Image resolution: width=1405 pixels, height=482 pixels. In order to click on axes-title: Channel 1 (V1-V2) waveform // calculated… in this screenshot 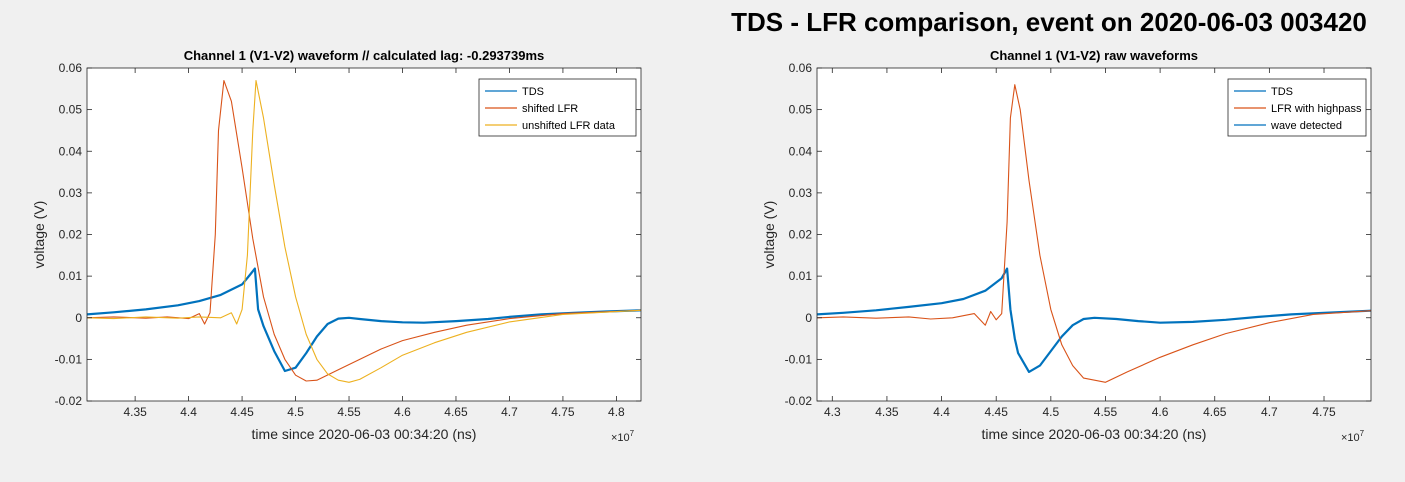, I will do `click(364, 55)`.